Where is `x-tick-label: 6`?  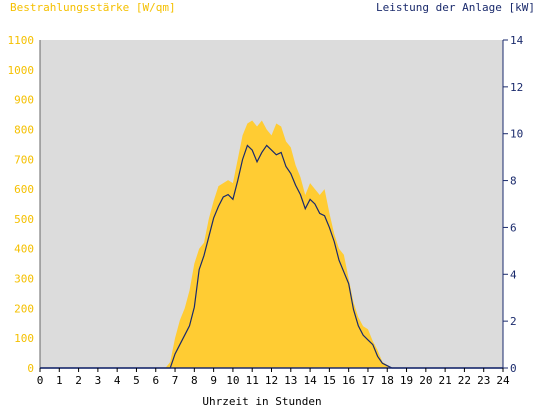
x-tick-label: 6 is located at coordinates (155, 380).